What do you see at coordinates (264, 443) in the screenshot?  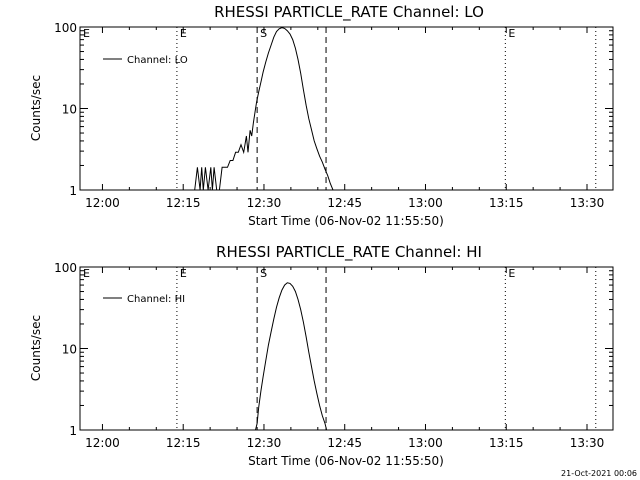 I see `panel-hi-x-tick-label: 12:30` at bounding box center [264, 443].